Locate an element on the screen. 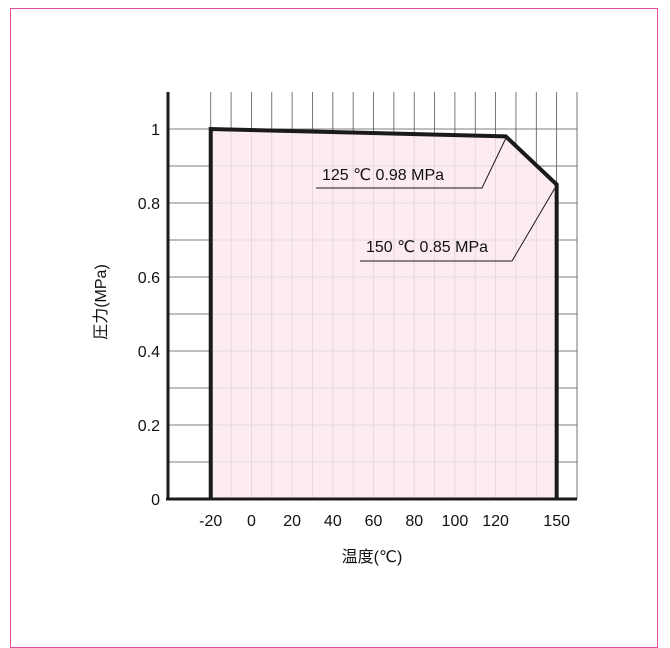  x-tick-label: 20 is located at coordinates (292, 521).